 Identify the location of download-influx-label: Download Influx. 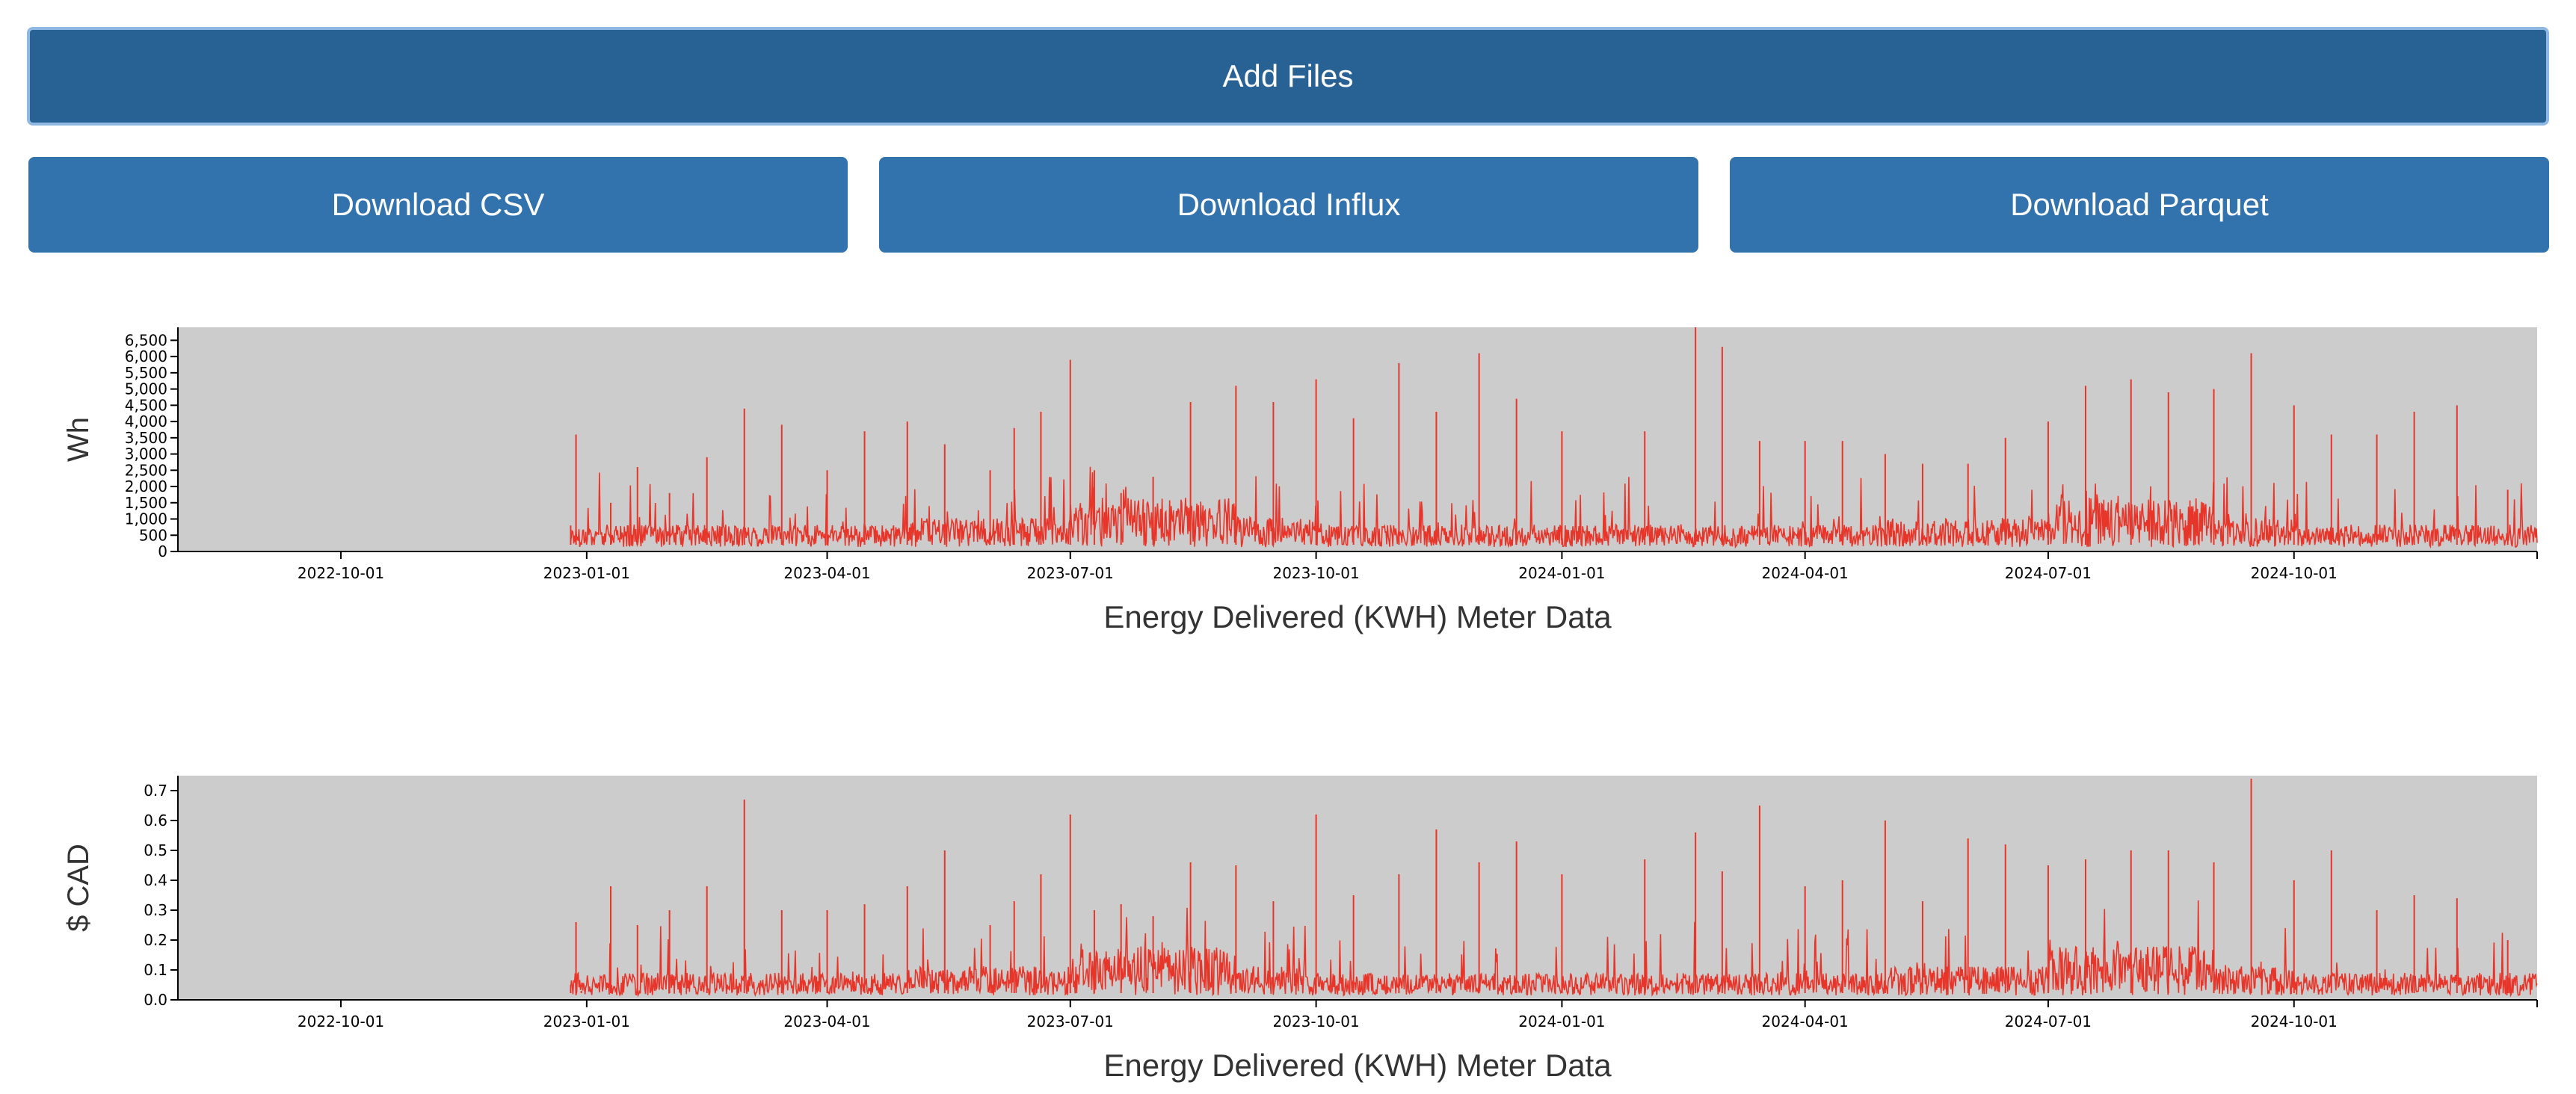
(1289, 204).